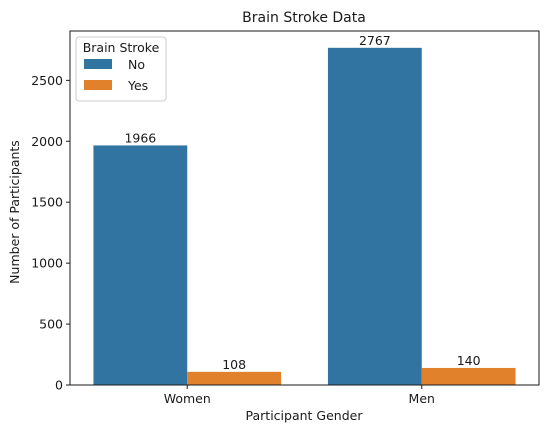 The image size is (550, 432). What do you see at coordinates (140, 265) in the screenshot?
I see `bar-women-no` at bounding box center [140, 265].